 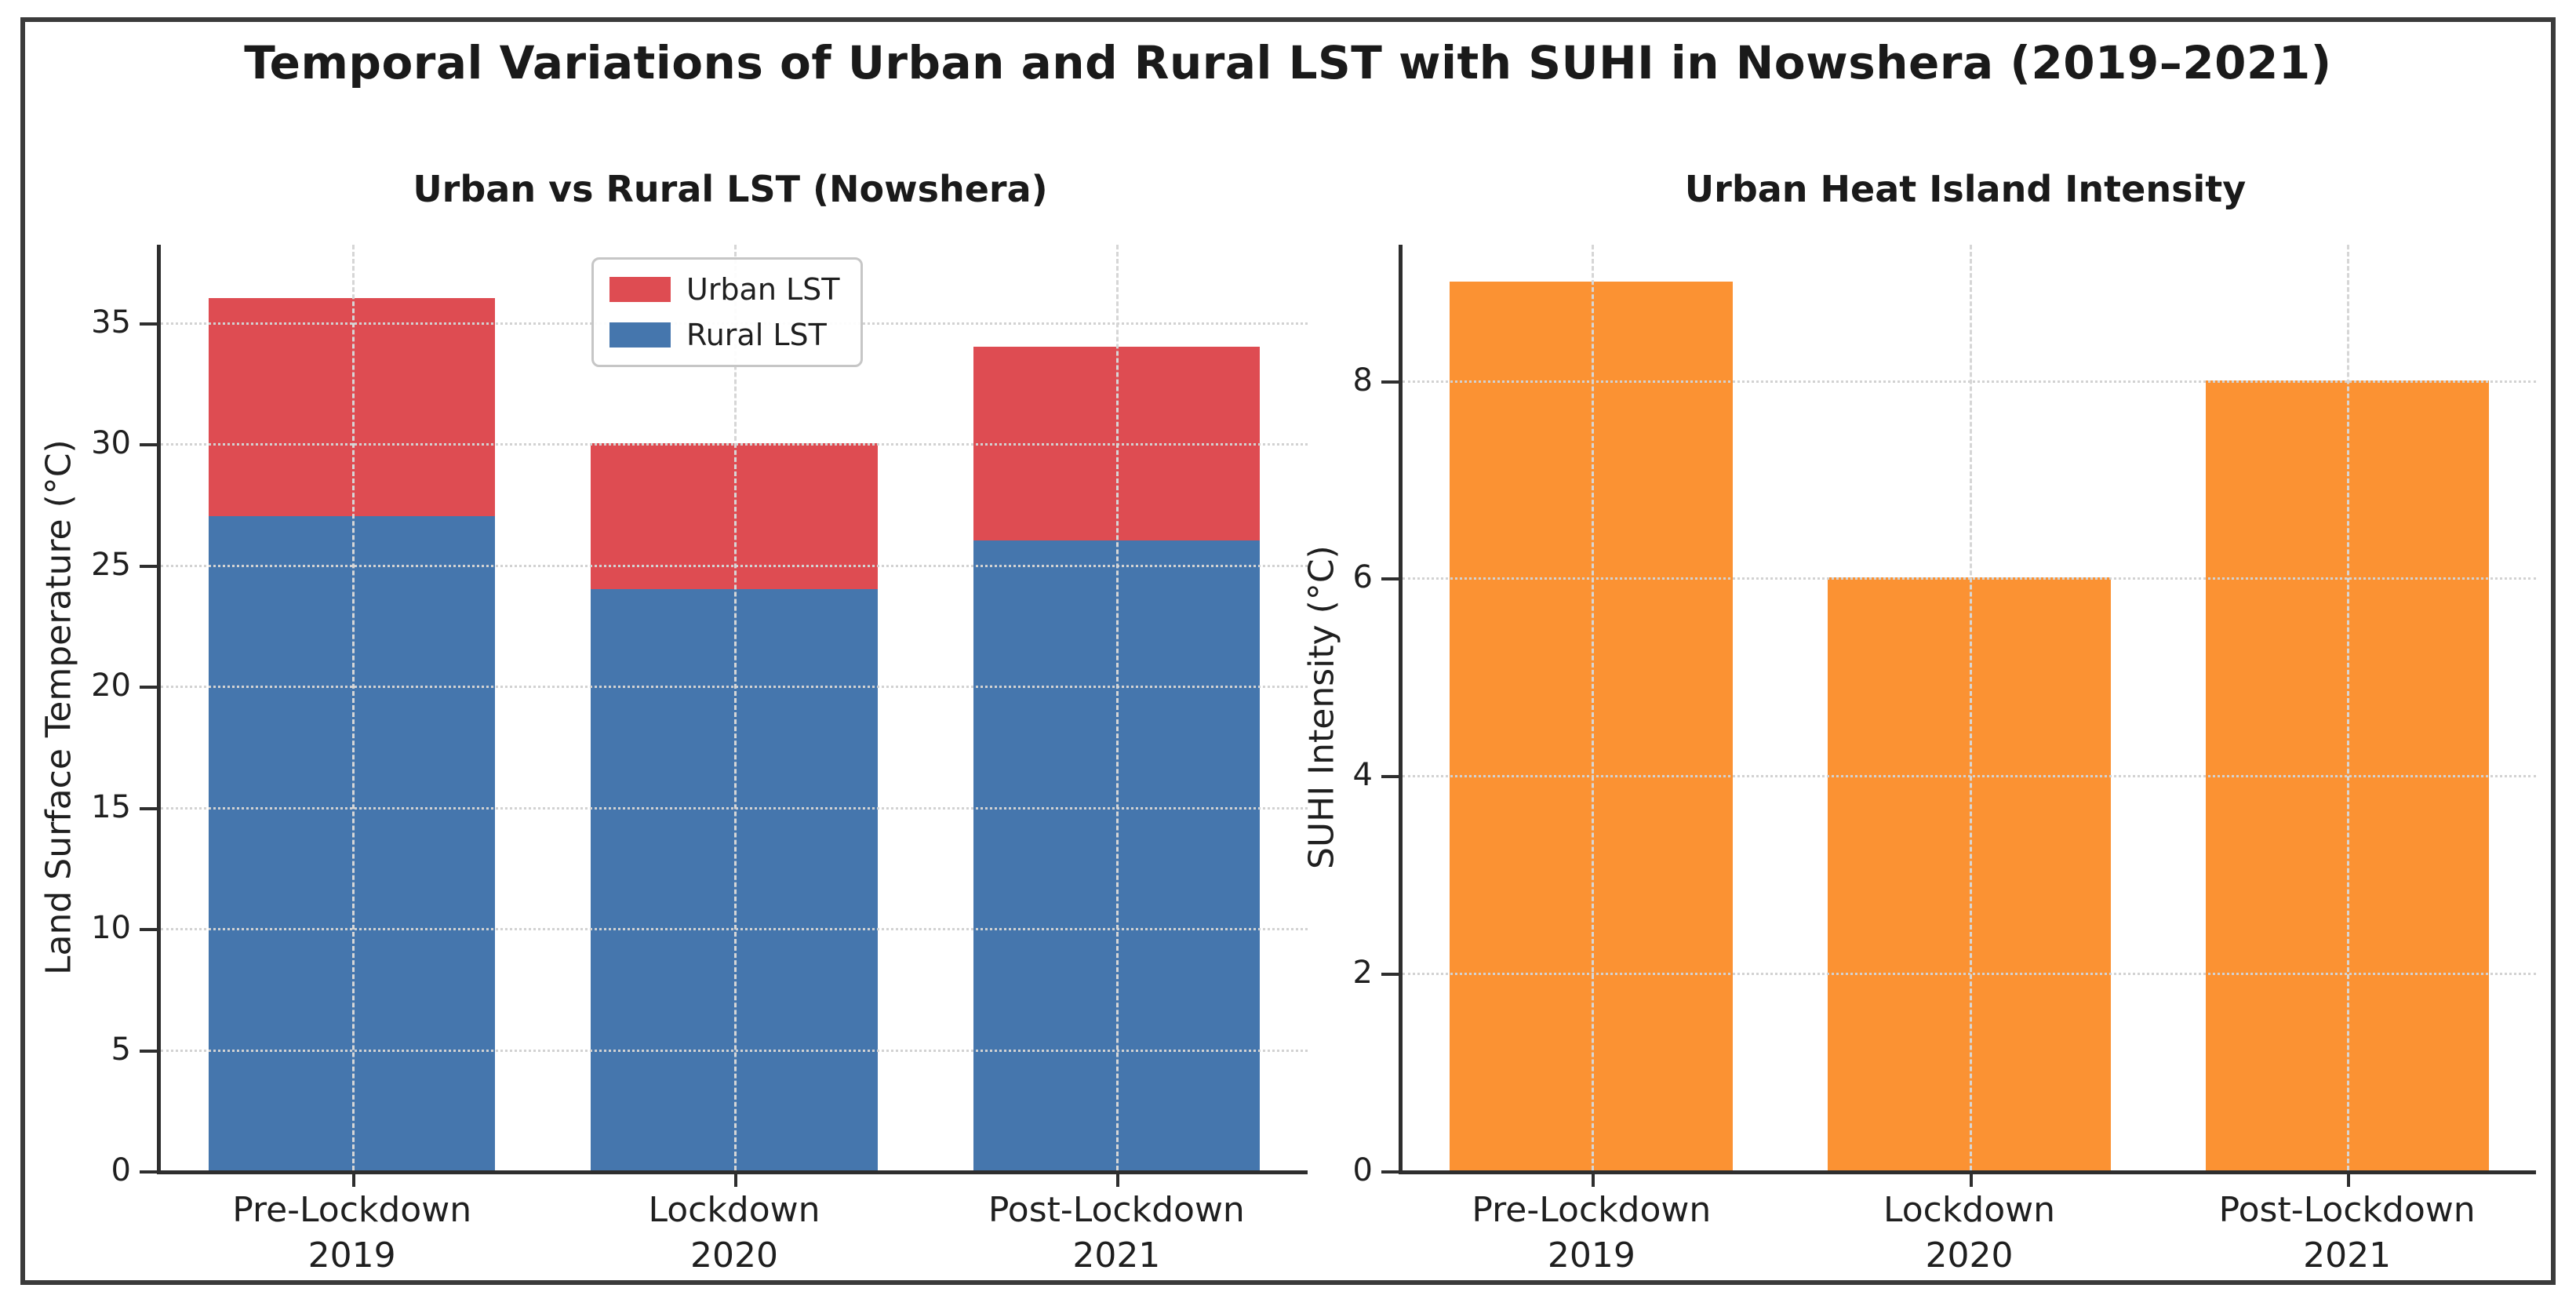 I want to click on chart-lst-title: Urban vs Rural LST (Nowshera), so click(x=730, y=189).